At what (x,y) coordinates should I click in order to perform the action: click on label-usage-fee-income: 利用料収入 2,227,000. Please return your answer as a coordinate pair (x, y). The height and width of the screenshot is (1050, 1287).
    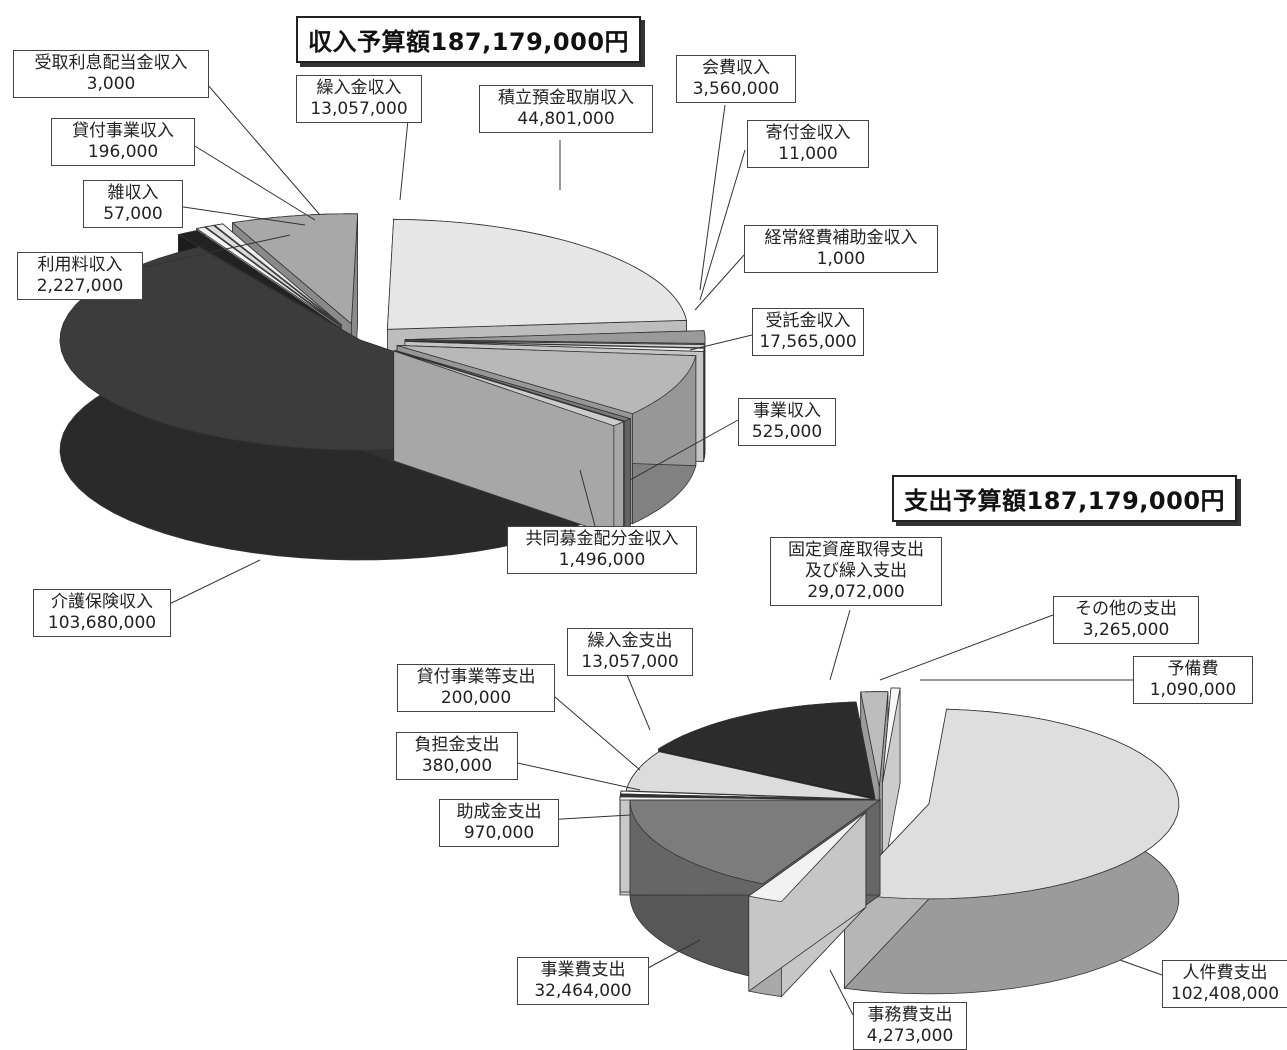
    Looking at the image, I should click on (80, 276).